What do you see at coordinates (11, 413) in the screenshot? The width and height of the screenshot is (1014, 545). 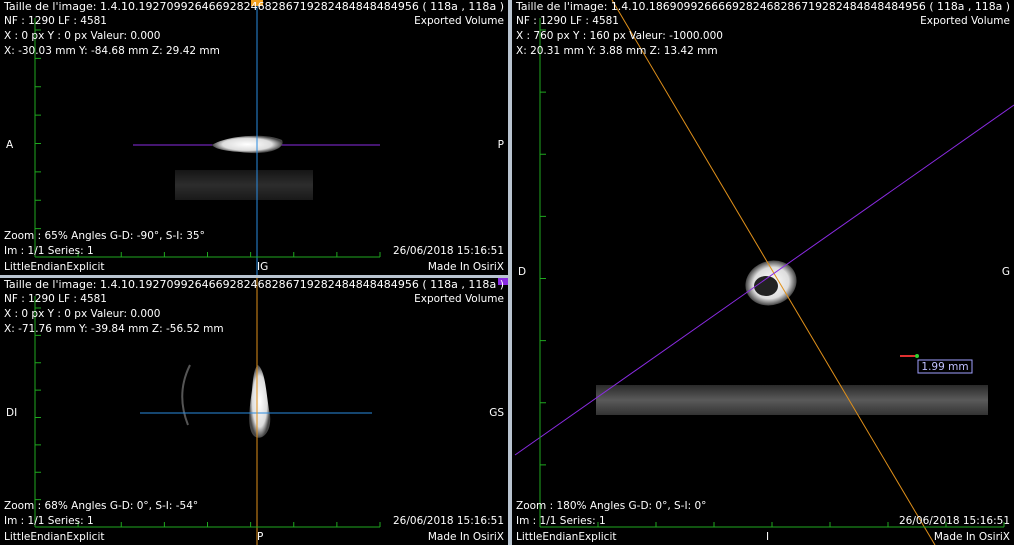 I see `orientation-left: DI` at bounding box center [11, 413].